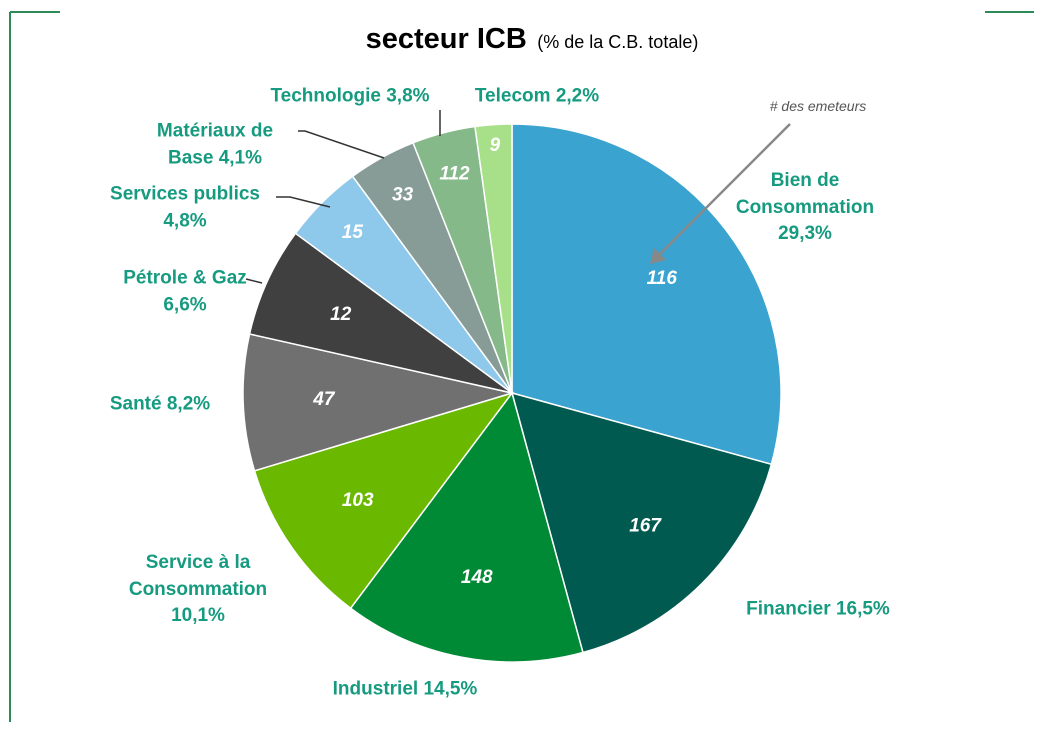  I want to click on category-label: Santé 8,2%, so click(160, 405).